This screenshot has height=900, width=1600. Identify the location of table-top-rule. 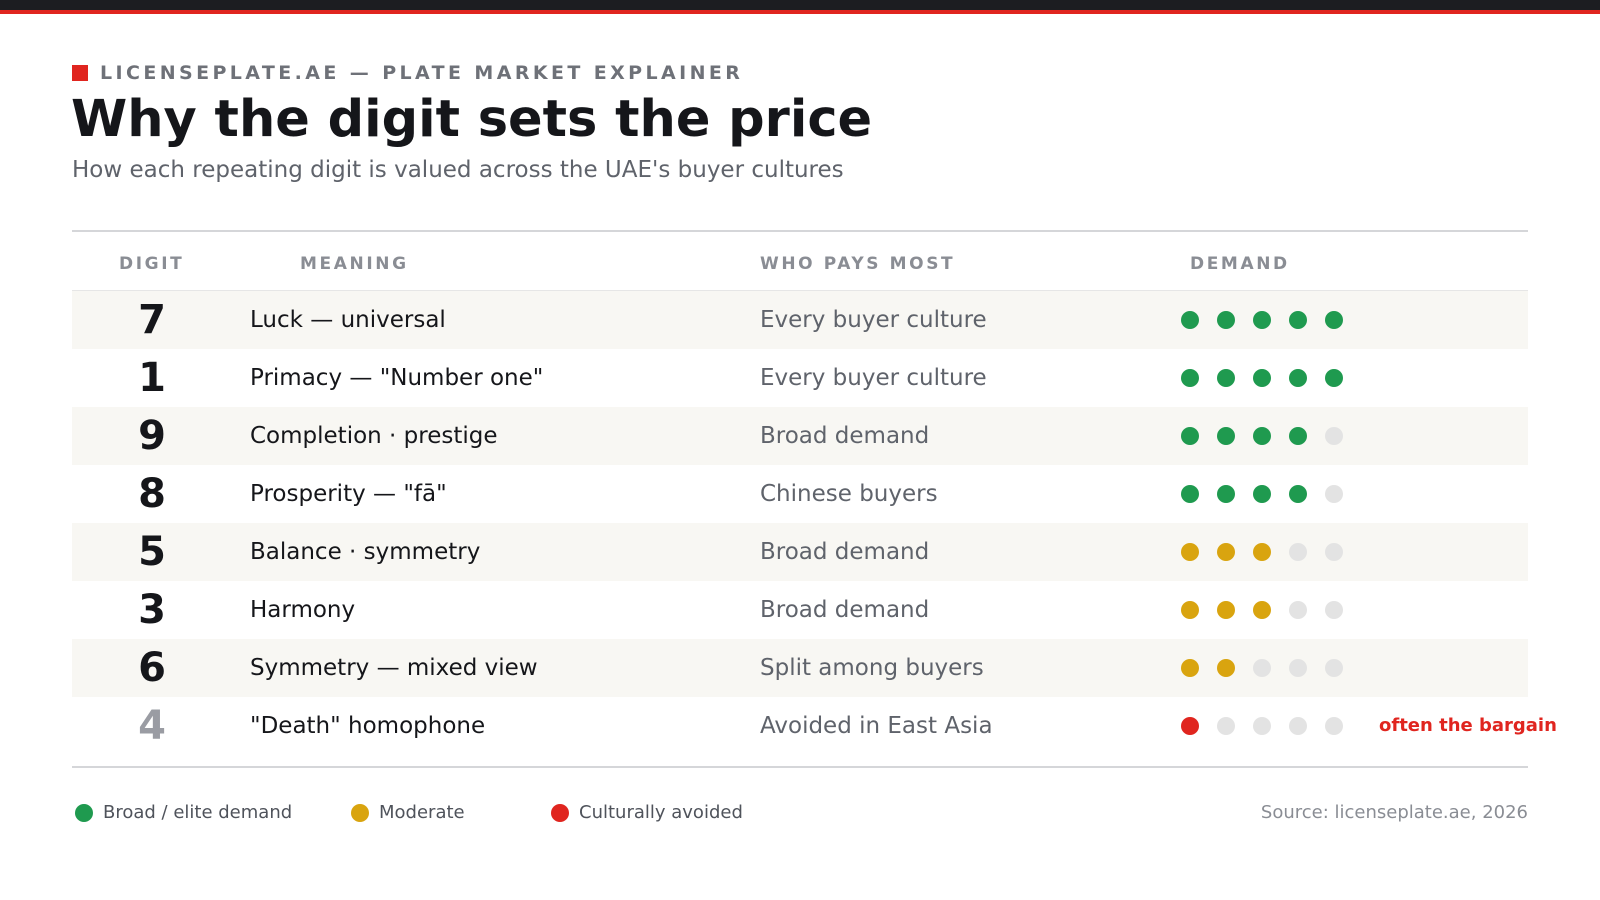
(800, 231).